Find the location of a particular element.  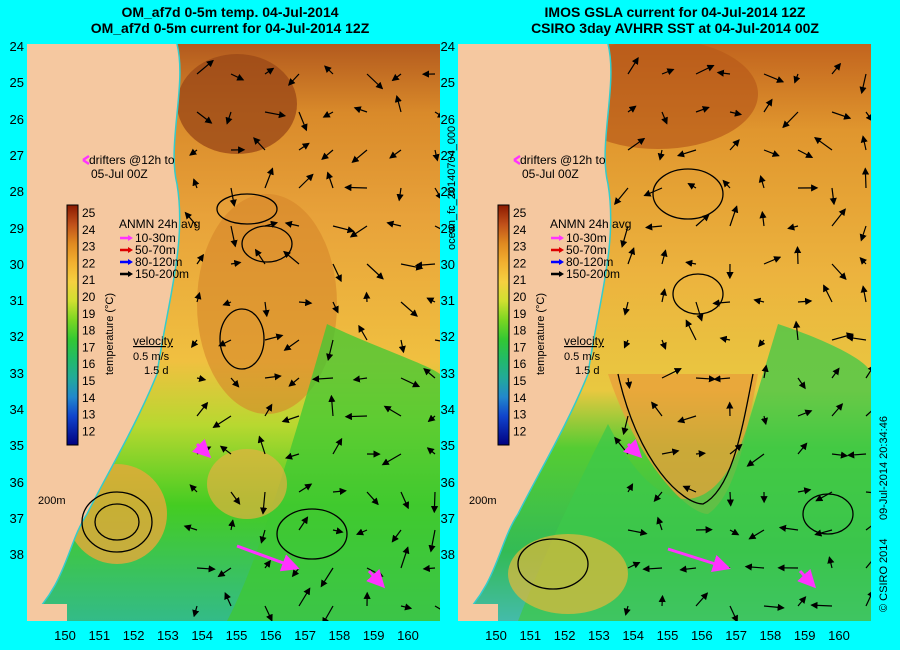

lon-label: 158 is located at coordinates (770, 635).